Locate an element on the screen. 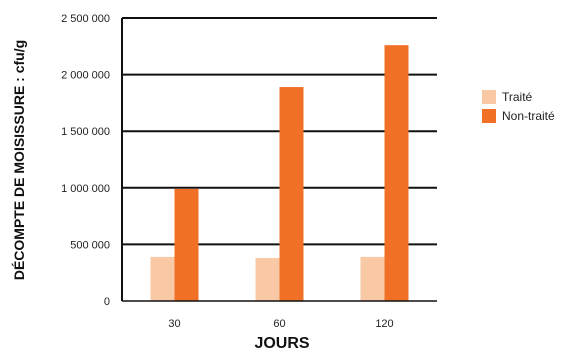  y-tick-label: 2 500 000 is located at coordinates (85, 19).